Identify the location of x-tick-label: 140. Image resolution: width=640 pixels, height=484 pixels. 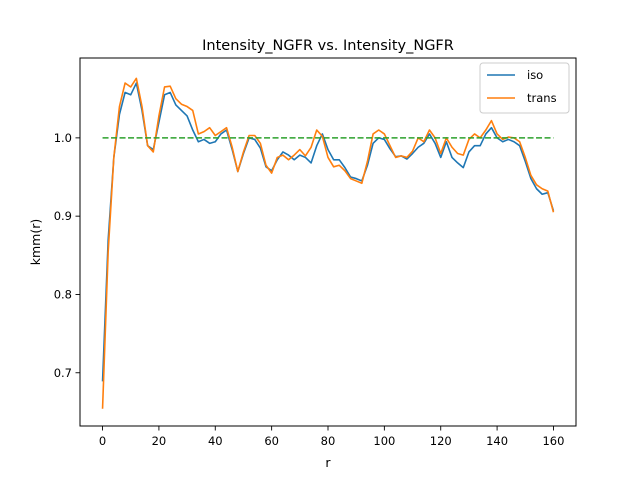
(497, 441).